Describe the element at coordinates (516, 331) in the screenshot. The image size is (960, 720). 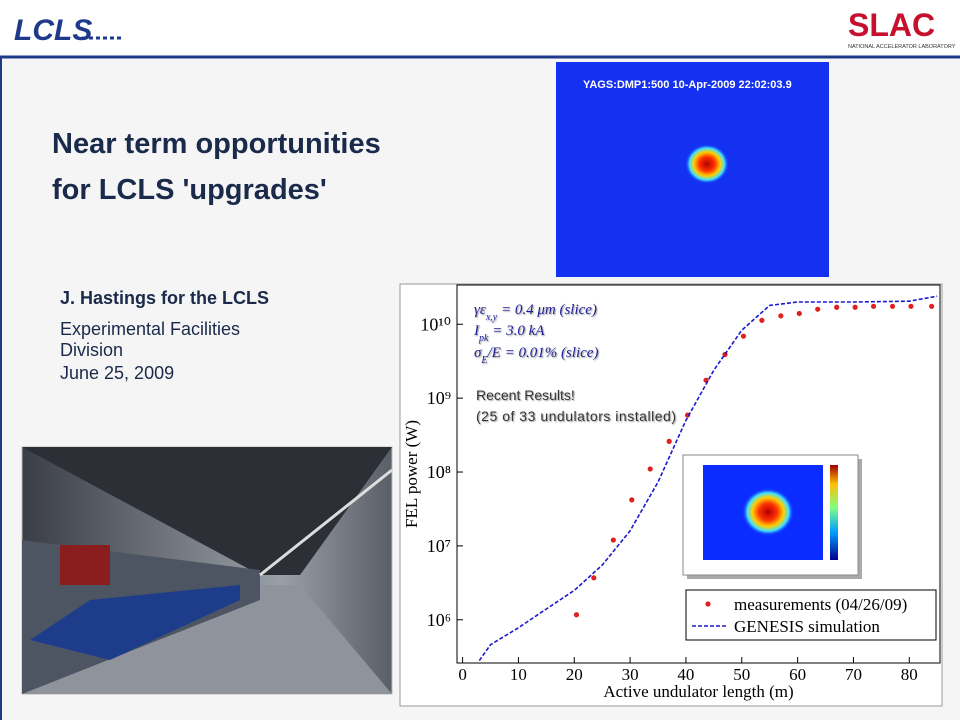
I see `annotation-part: = 3.0 kA` at that location.